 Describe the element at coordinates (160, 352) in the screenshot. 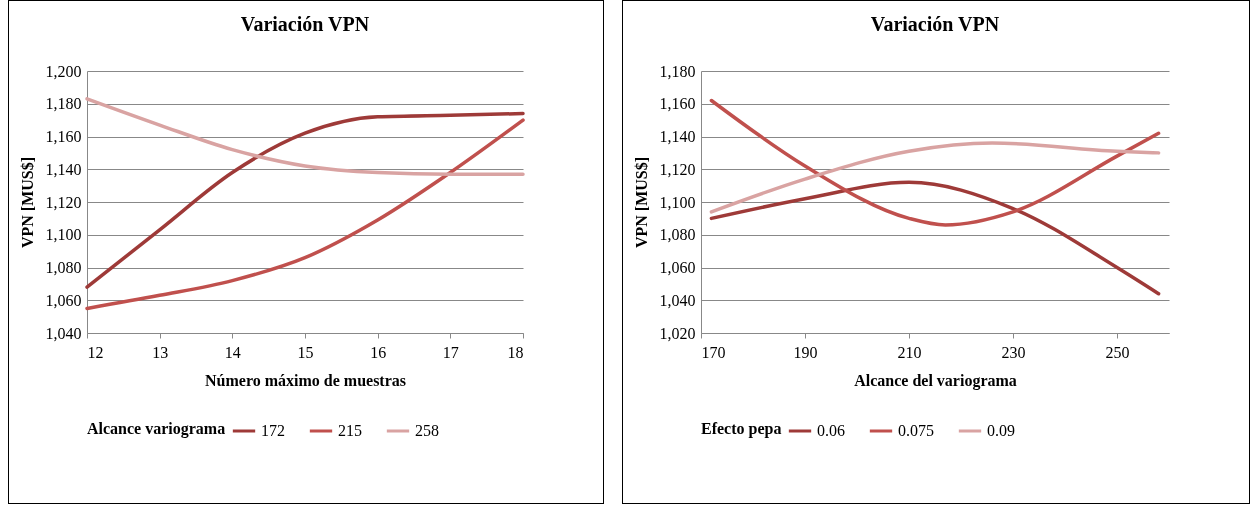

I see `x-tick-label: 13` at that location.